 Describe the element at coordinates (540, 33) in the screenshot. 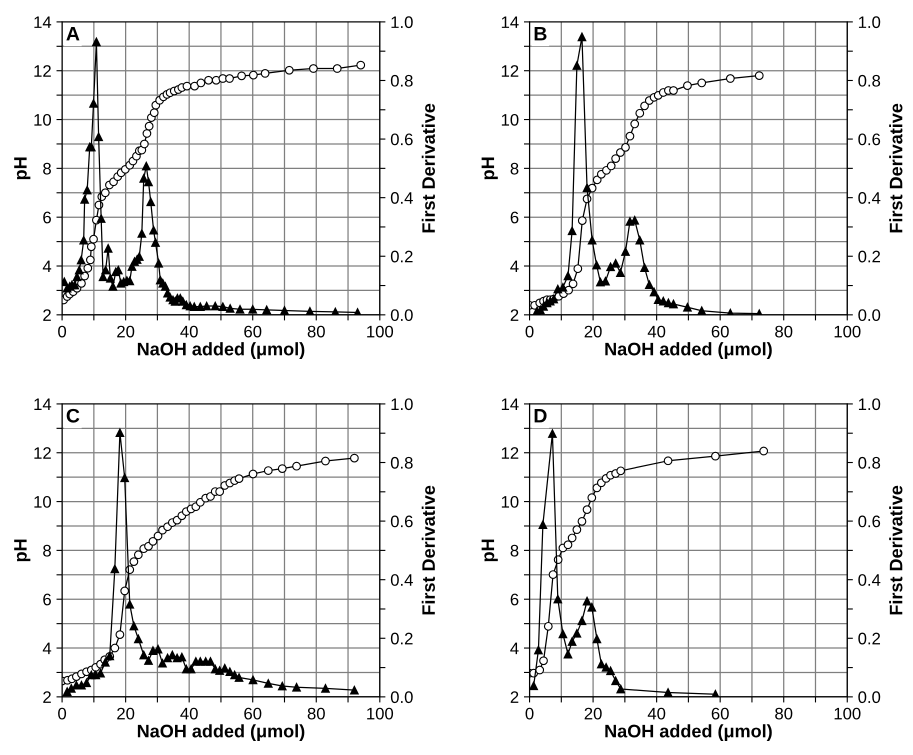

I see `annotation: B` at that location.